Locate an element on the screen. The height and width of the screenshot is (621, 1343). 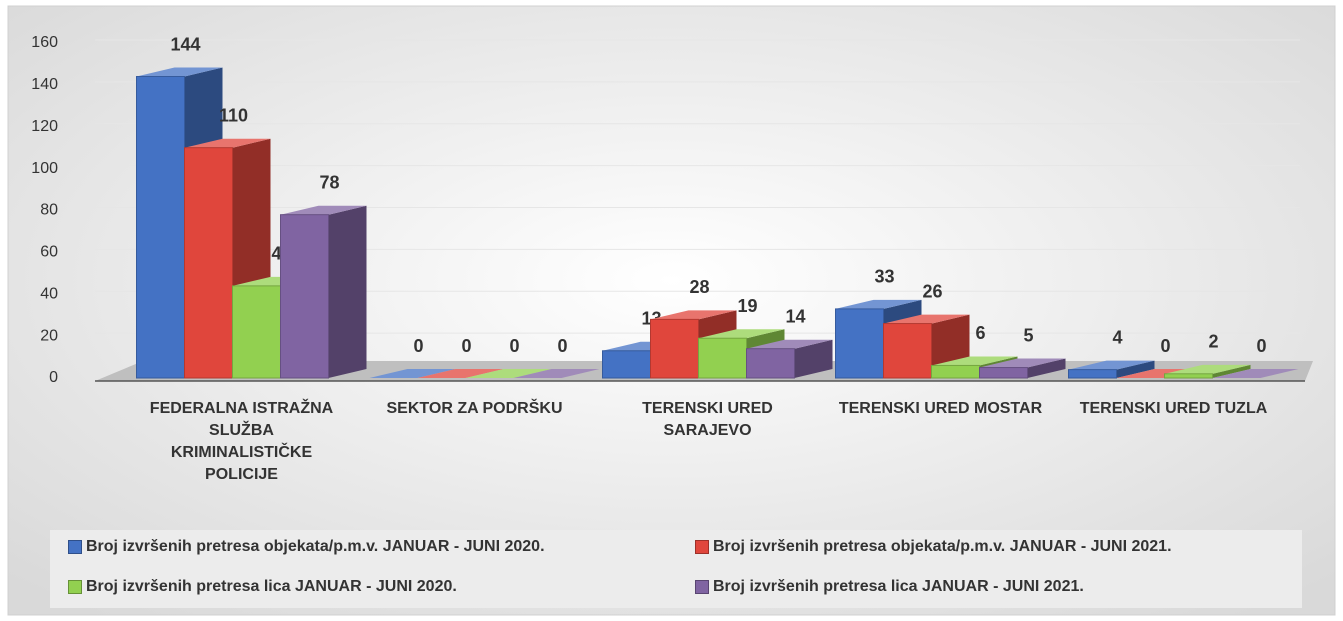
y-tick-label: 120 is located at coordinates (44, 126).